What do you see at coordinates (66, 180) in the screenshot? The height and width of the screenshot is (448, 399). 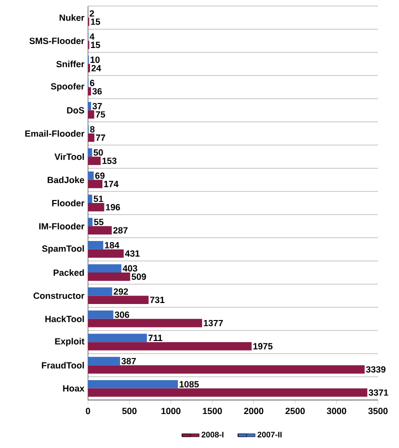 I see `y-tick-label: BadJoke` at bounding box center [66, 180].